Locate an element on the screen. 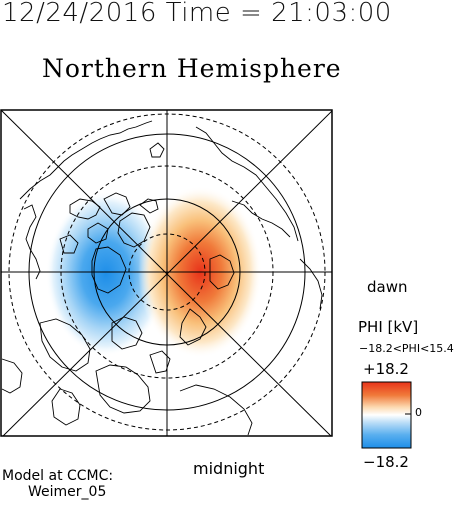 The image size is (470, 508). timestamp-title: 12/24/2016 Time = 21:03:00 is located at coordinates (197, 14).